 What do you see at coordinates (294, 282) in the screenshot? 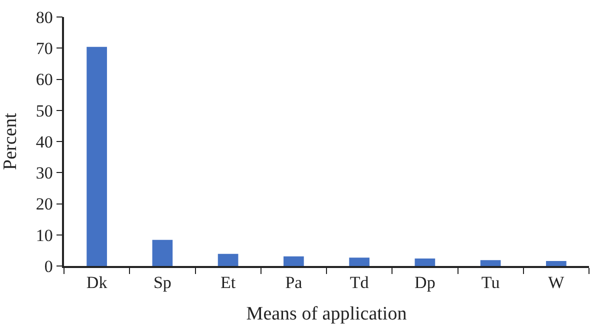
I see `x-tick-label: Pa` at bounding box center [294, 282].